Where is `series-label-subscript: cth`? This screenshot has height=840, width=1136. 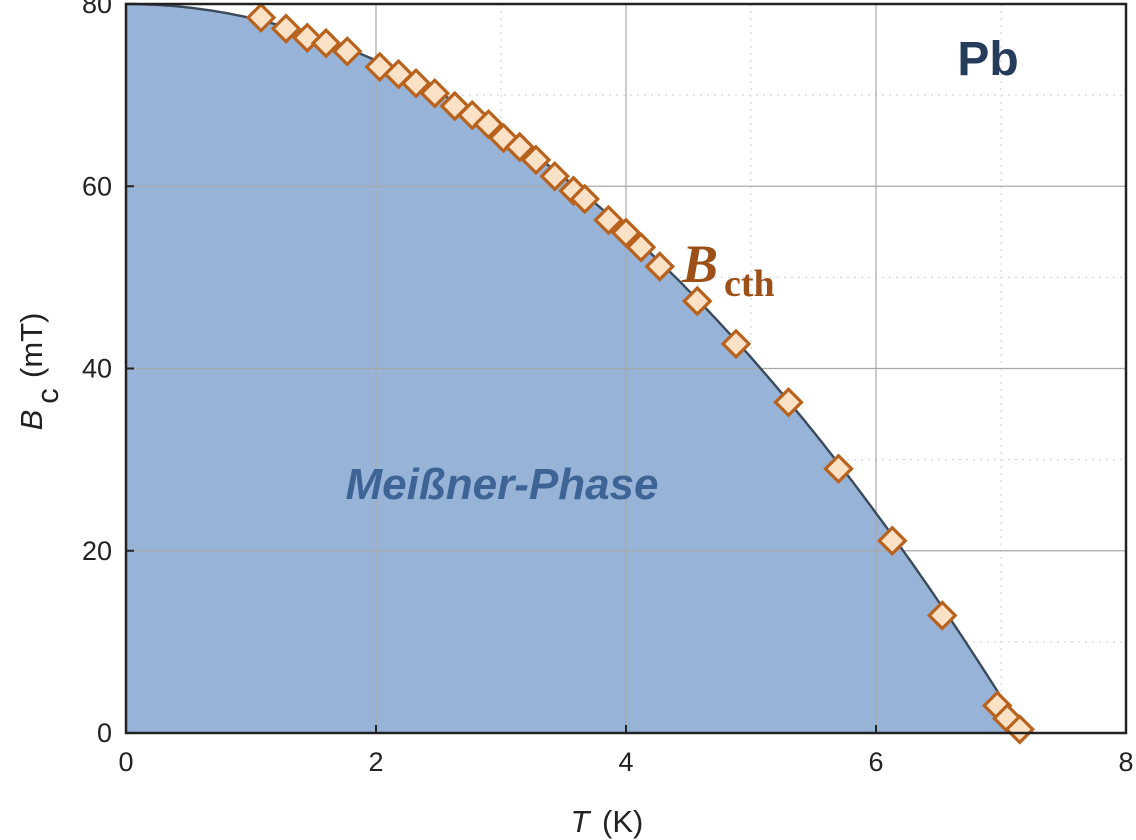
series-label-subscript: cth is located at coordinates (749, 284).